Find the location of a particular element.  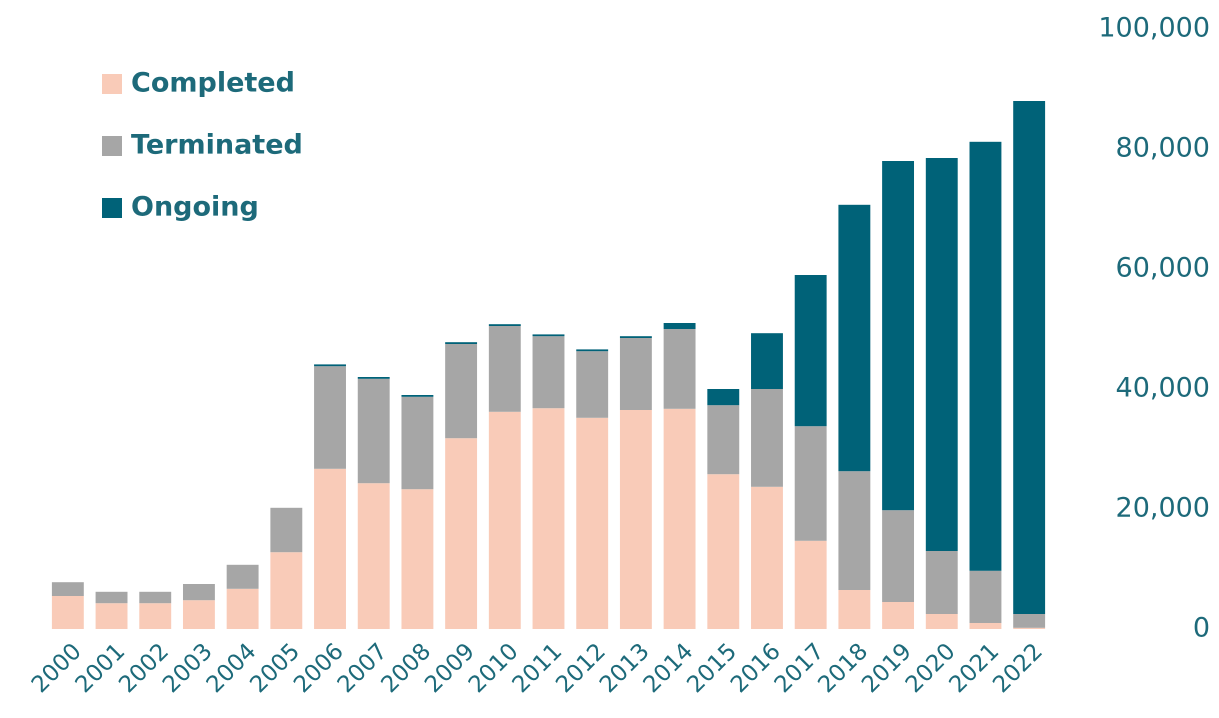

x-tick-label: 2000 is located at coordinates (57, 668).